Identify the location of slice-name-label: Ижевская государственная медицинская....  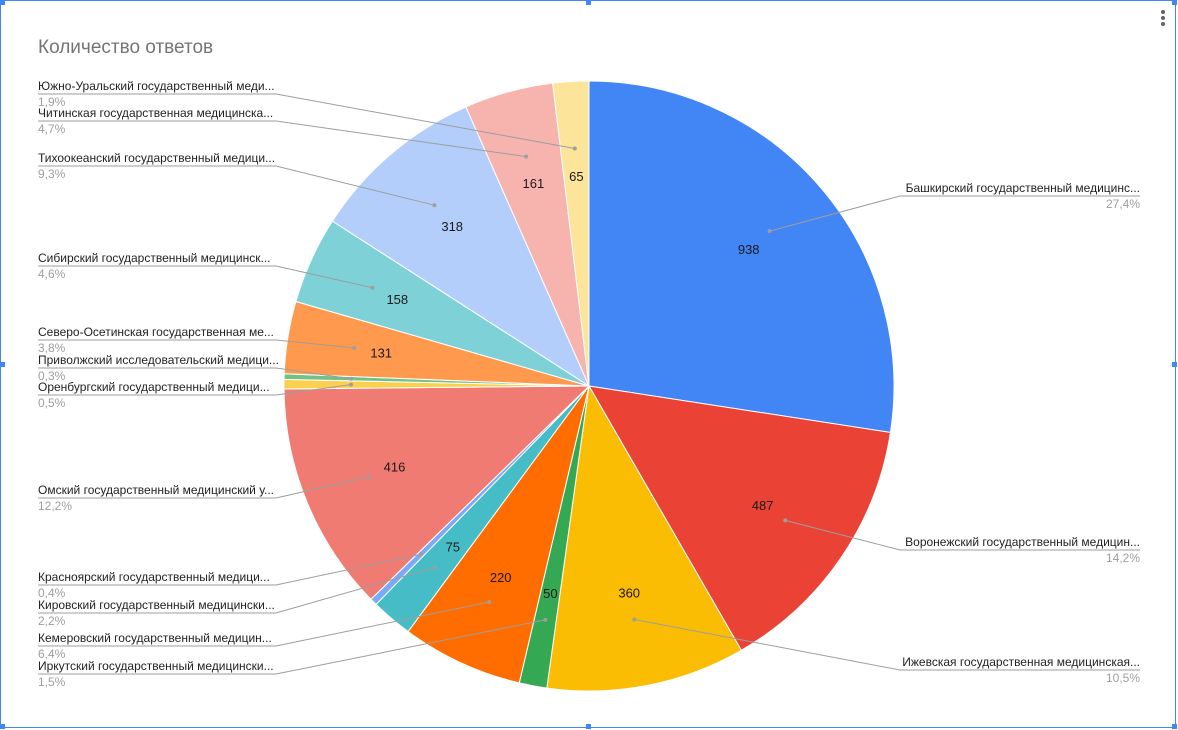
(1021, 662).